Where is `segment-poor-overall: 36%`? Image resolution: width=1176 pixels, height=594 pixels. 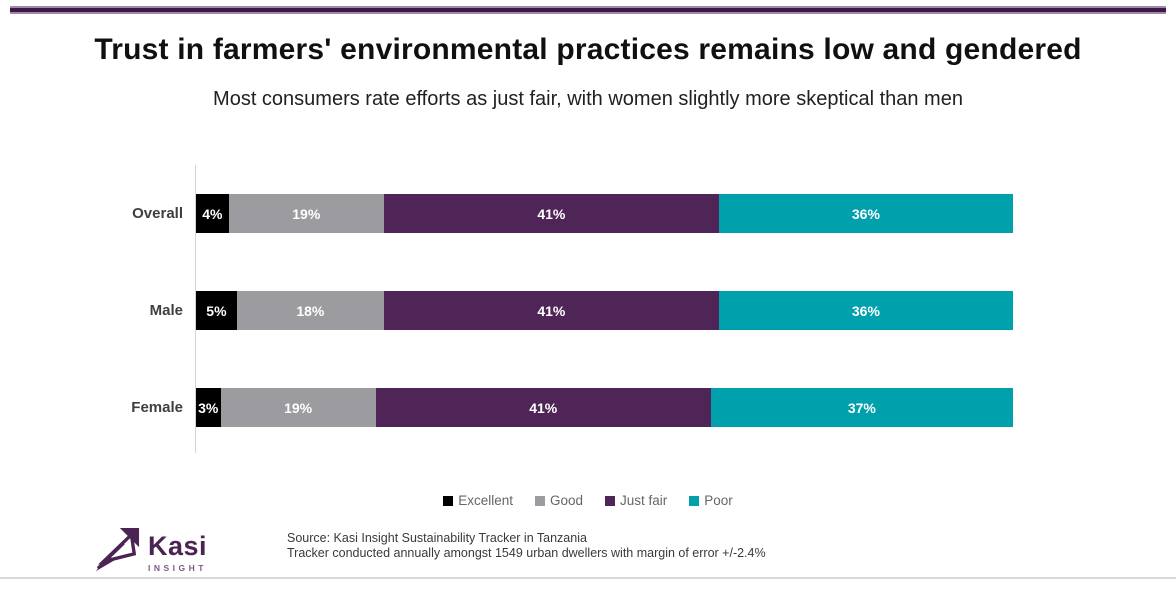
segment-poor-overall: 36% is located at coordinates (865, 213).